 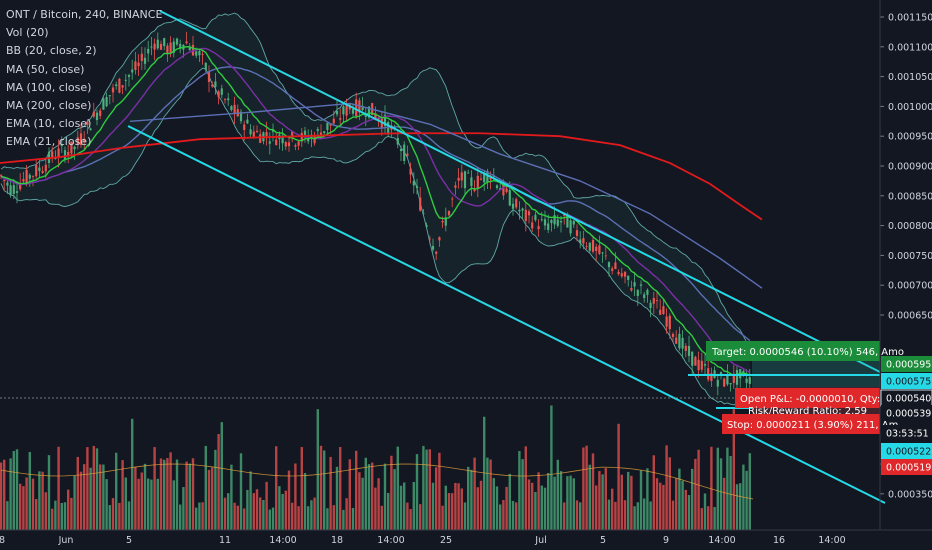 What do you see at coordinates (66, 540) in the screenshot?
I see `x-tick-label: Jun` at bounding box center [66, 540].